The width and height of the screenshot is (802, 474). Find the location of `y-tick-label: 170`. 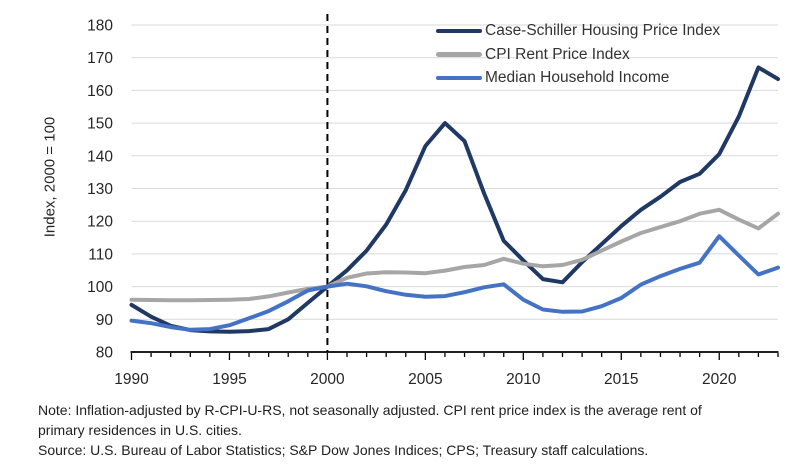

y-tick-label: 170 is located at coordinates (100, 58).